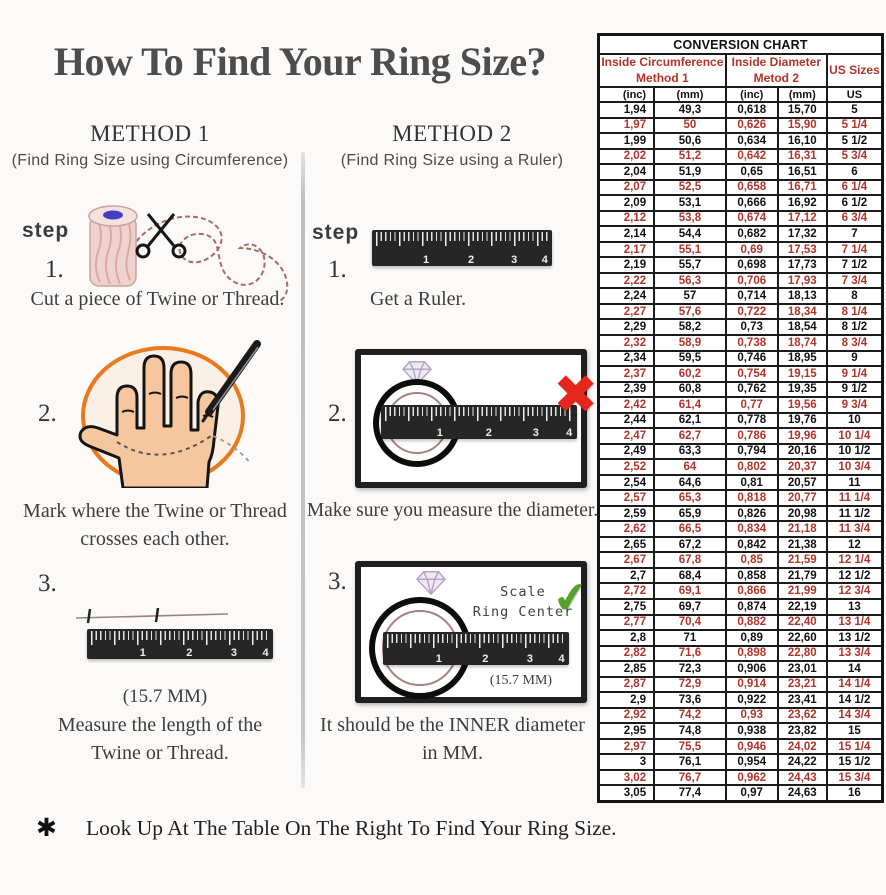  I want to click on hand-marking-illustration, so click(169, 414).